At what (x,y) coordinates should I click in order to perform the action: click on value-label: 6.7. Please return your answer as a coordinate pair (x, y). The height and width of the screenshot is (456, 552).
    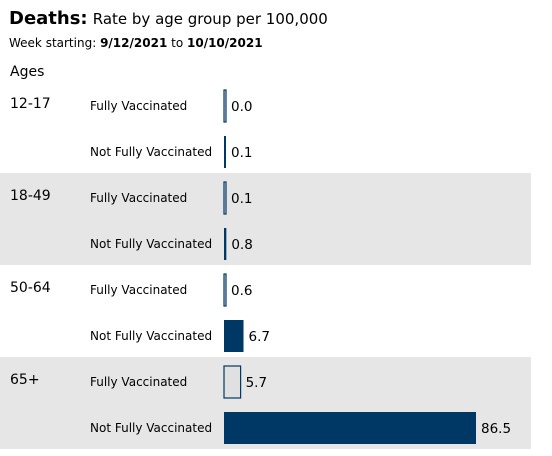
    Looking at the image, I should click on (259, 337).